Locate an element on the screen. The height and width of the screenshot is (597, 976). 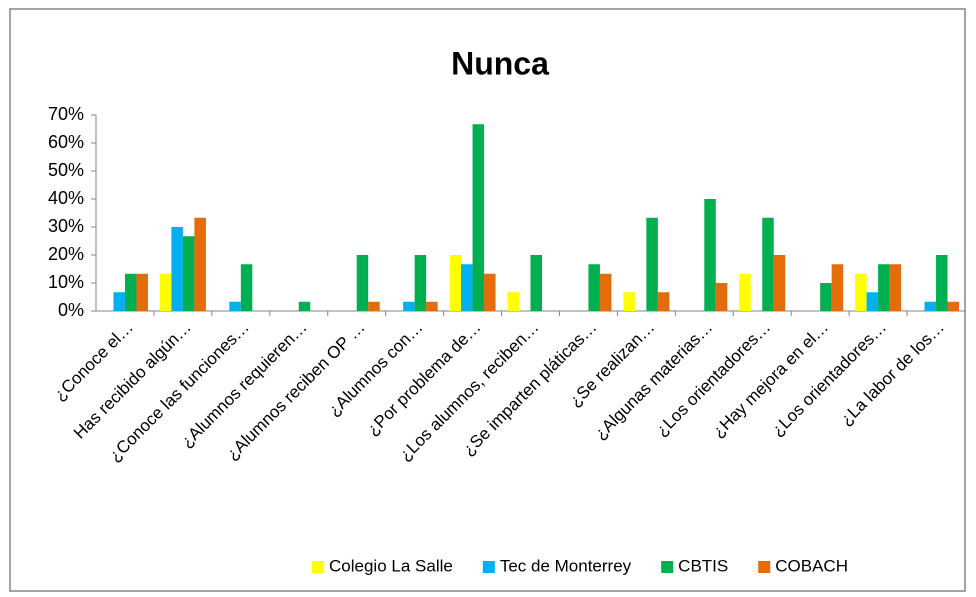
legend-label: Tec de Monterrey is located at coordinates (566, 565).